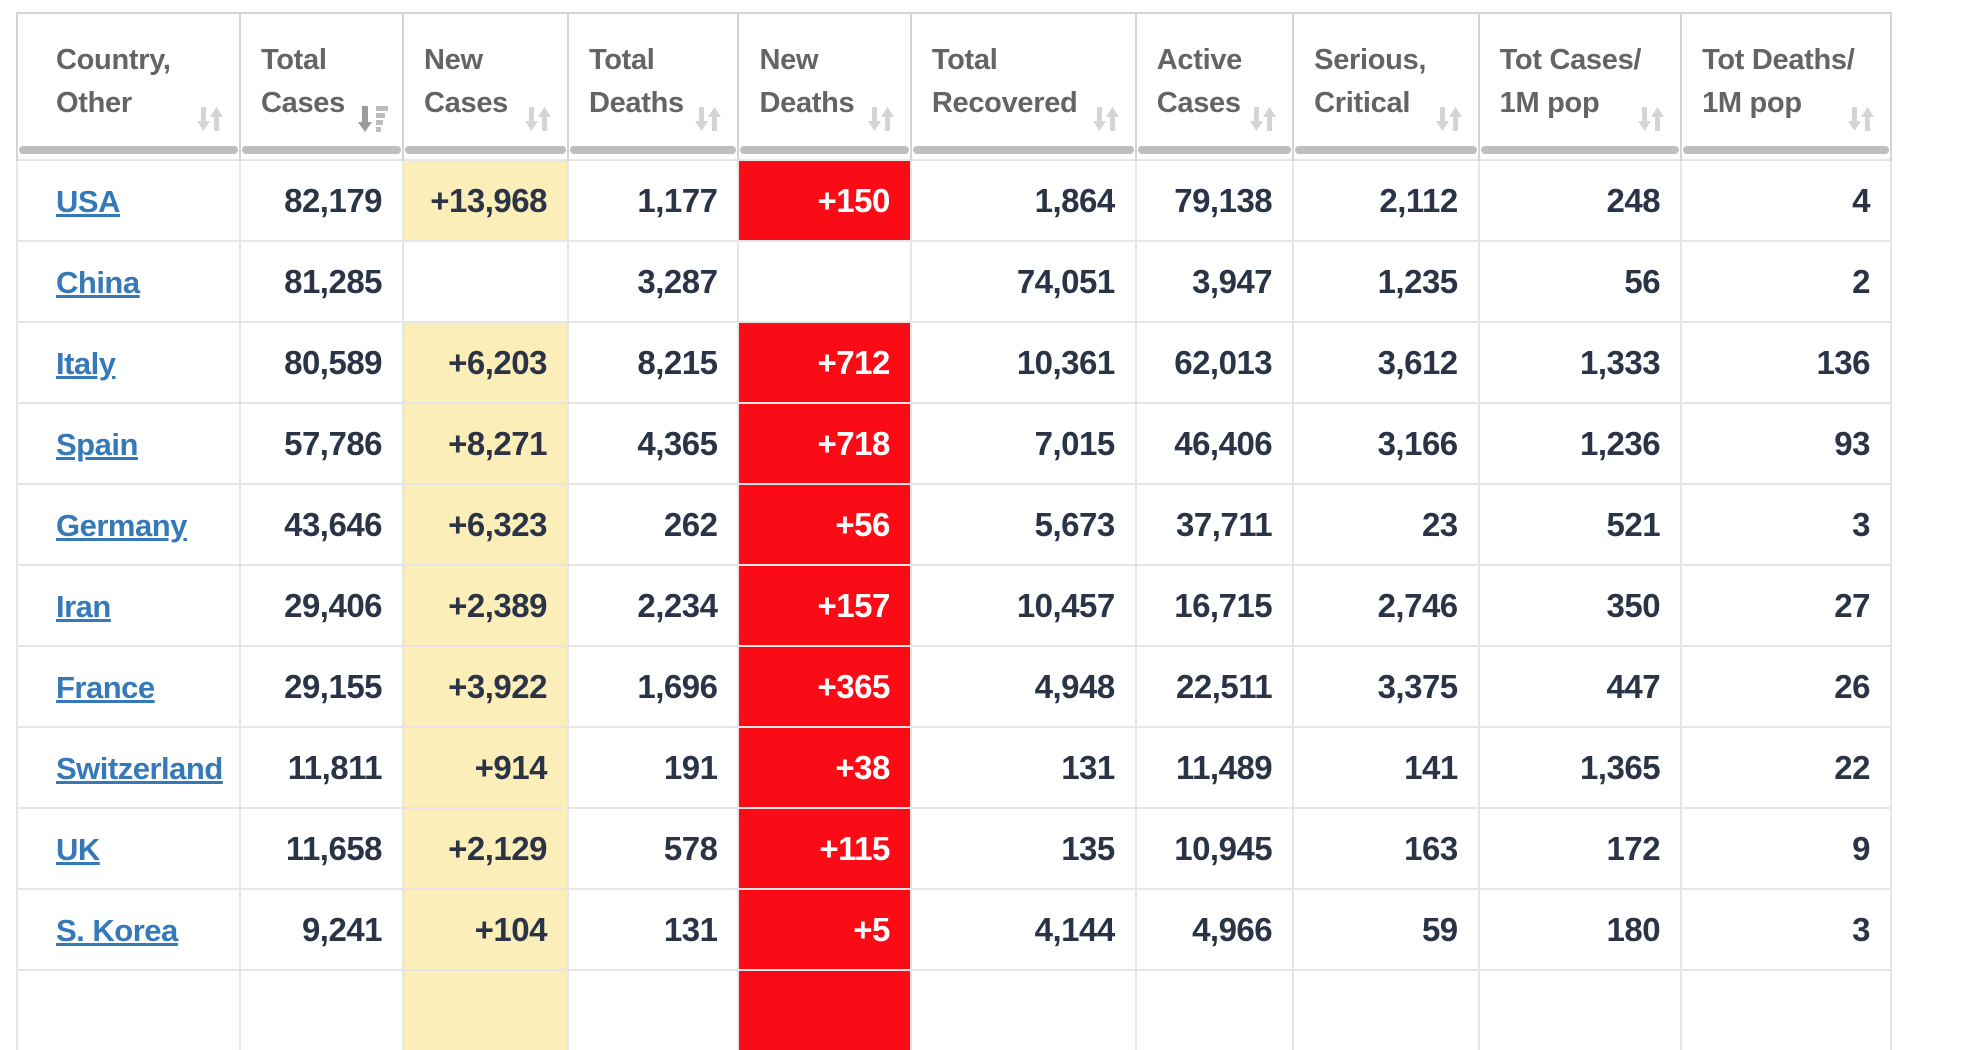 This screenshot has width=1964, height=1050. Describe the element at coordinates (1386, 848) in the screenshot. I see `serious-critical-cell: 163` at that location.